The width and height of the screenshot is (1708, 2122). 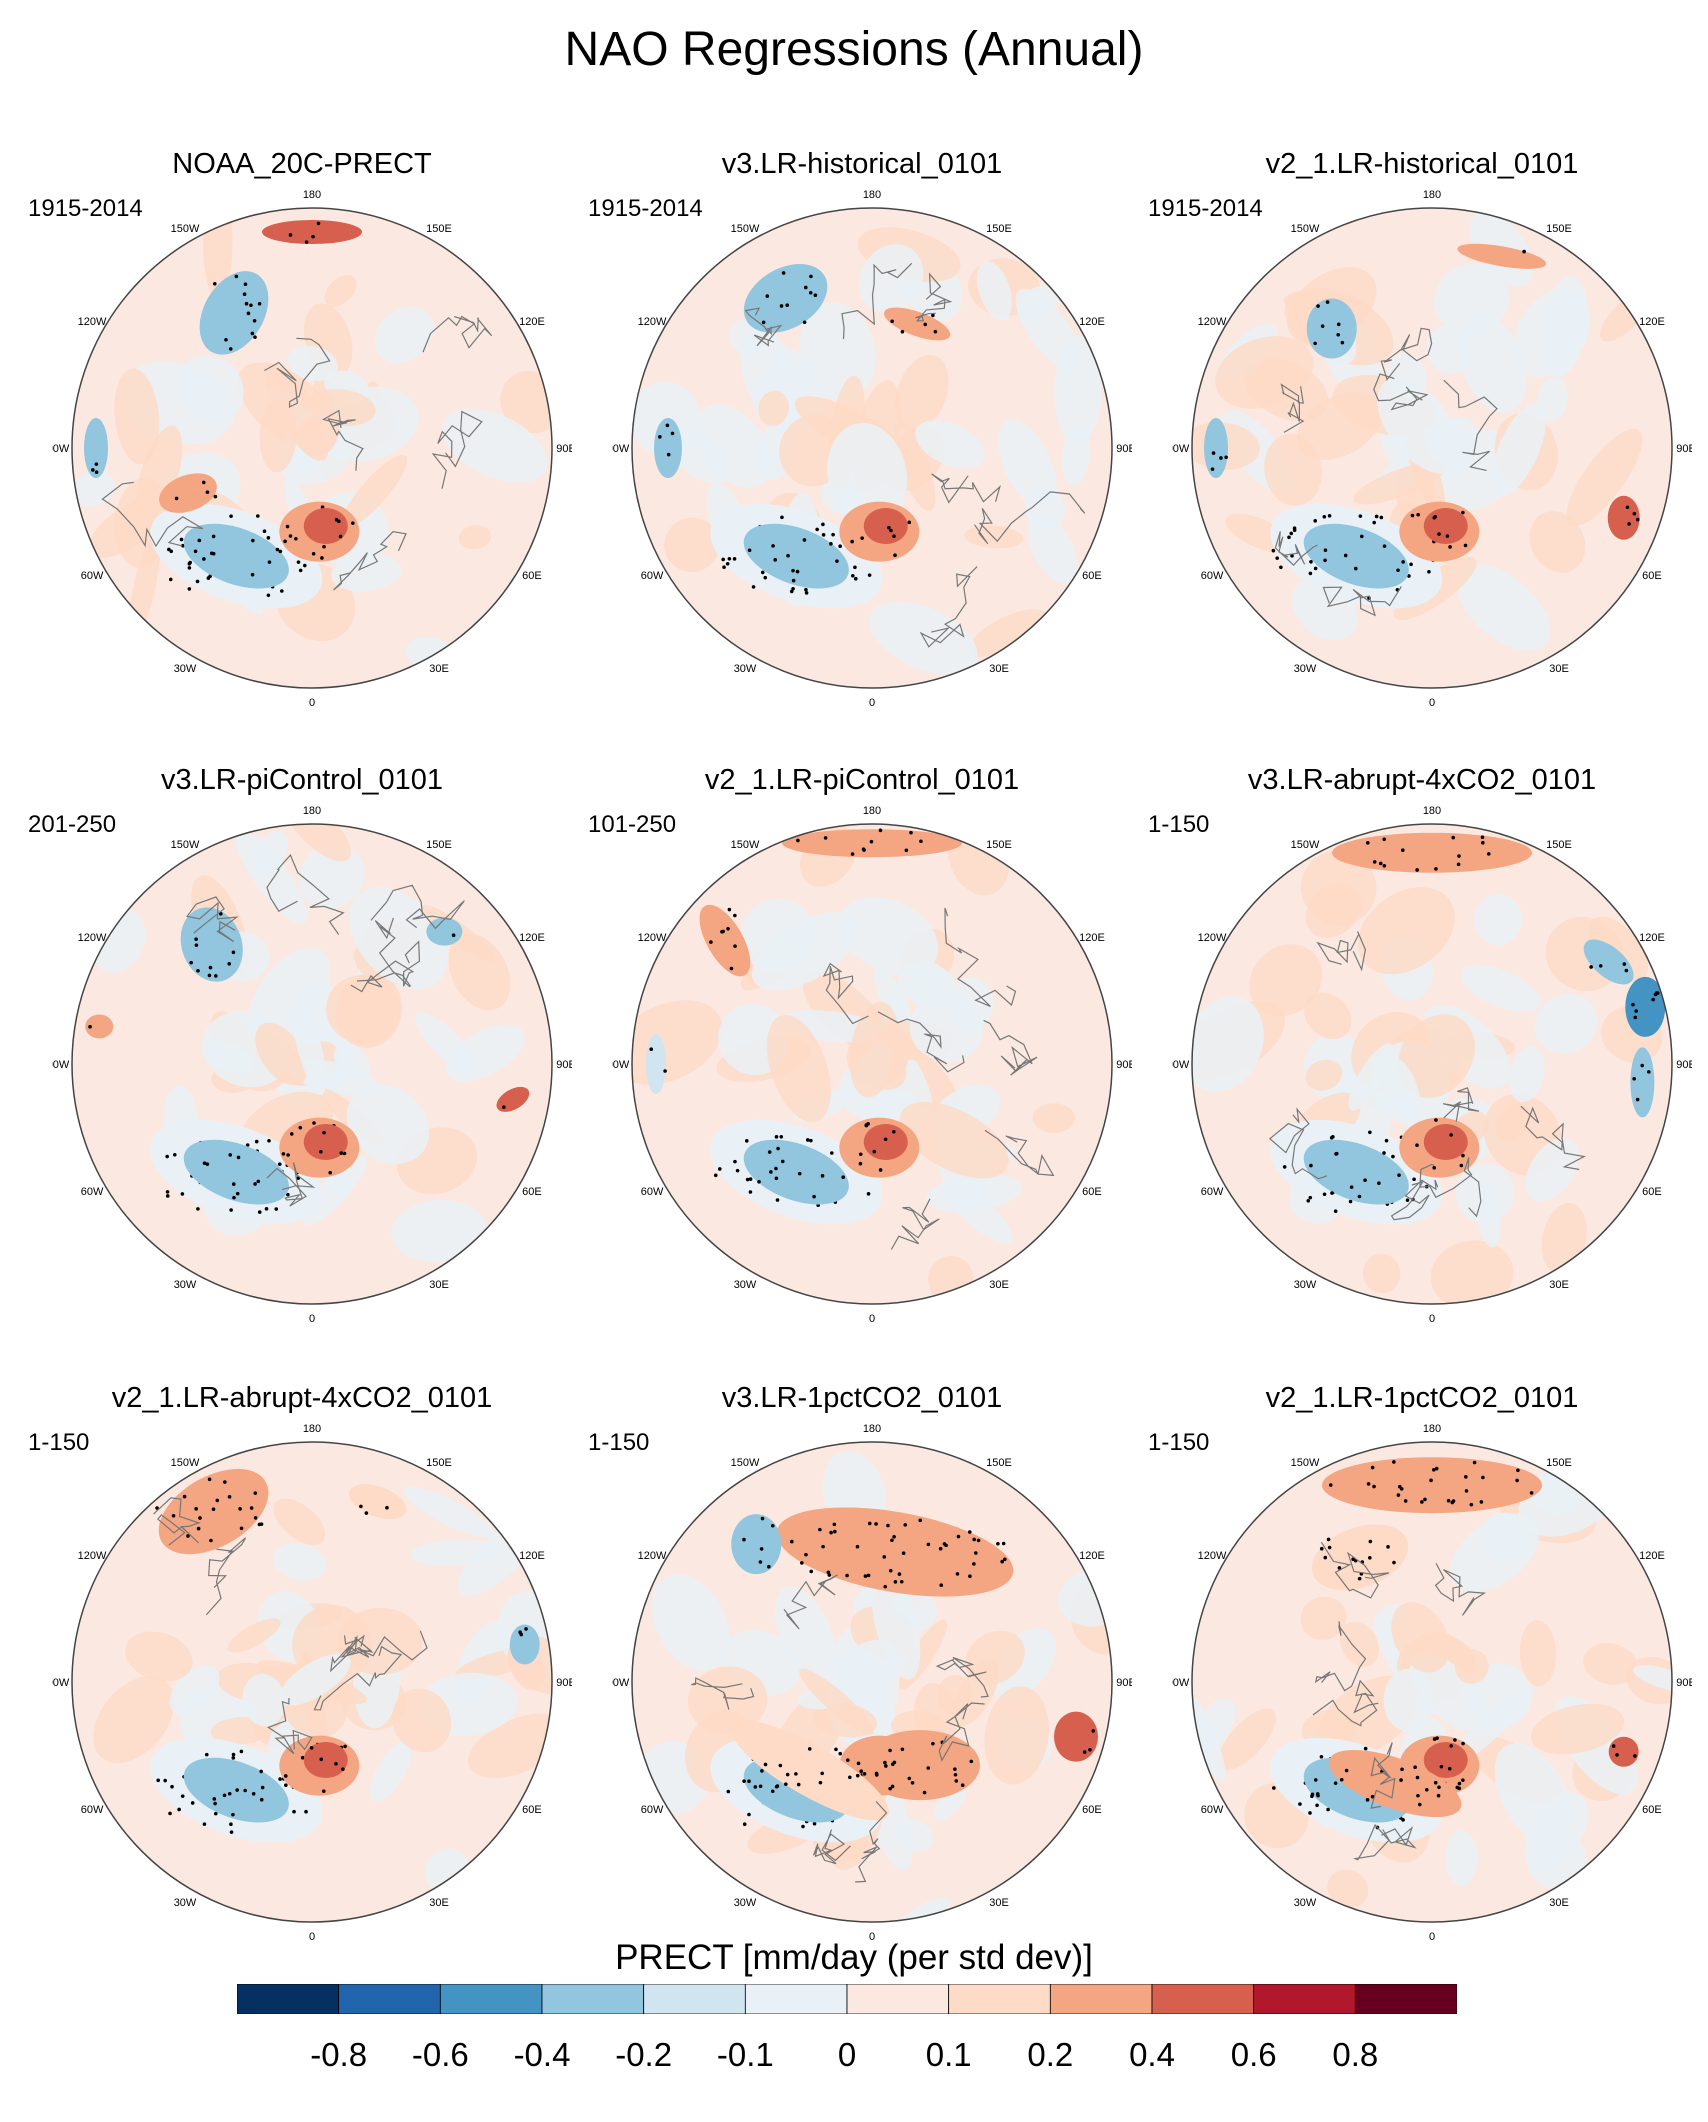 I want to click on panel-period: 1-150, so click(x=1179, y=824).